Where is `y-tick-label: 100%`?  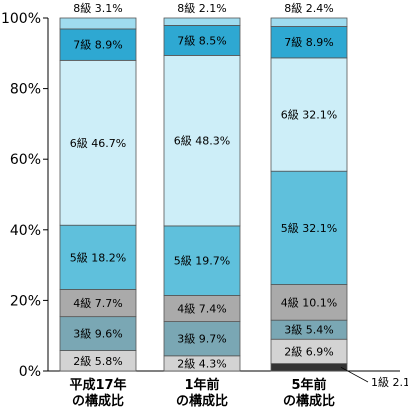
y-tick-label: 100% is located at coordinates (21, 19).